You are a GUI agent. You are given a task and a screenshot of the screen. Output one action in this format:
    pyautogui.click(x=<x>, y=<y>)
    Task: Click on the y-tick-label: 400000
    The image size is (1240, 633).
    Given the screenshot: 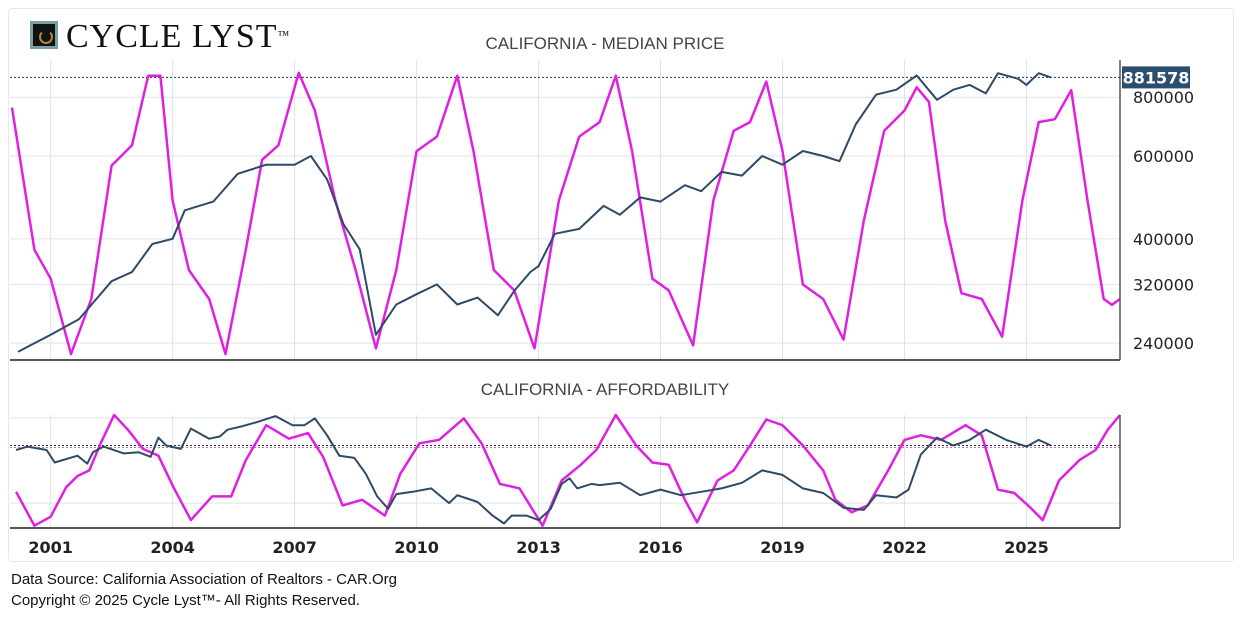 What is the action you would take?
    pyautogui.click(x=1163, y=239)
    